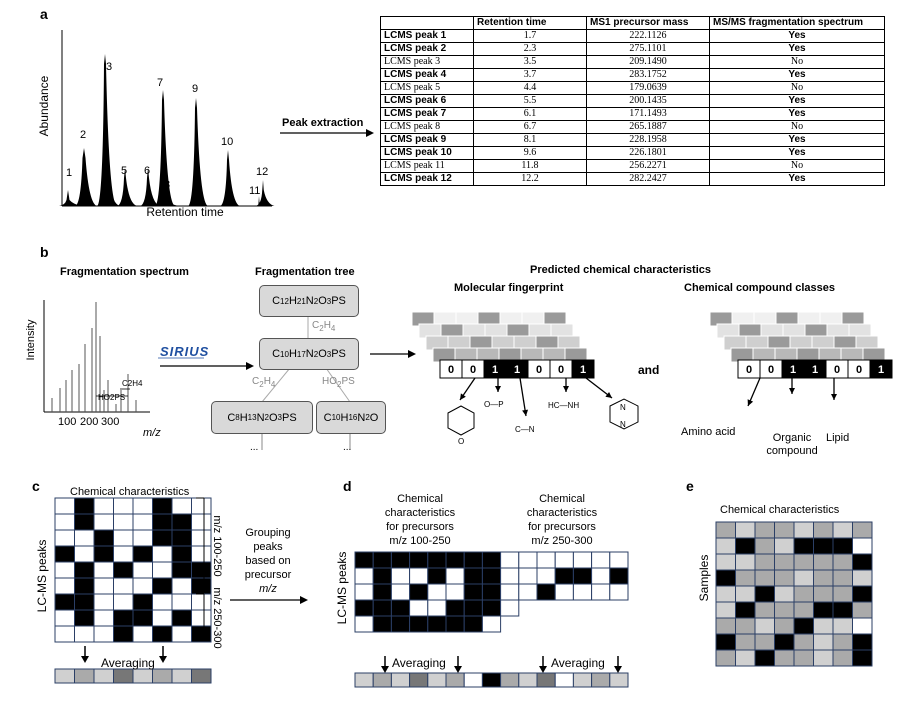 Image resolution: width=900 pixels, height=708 pixels. Describe the element at coordinates (427, 62) in the screenshot. I see `peak-table-cell-name: LCMS peak 3` at that location.